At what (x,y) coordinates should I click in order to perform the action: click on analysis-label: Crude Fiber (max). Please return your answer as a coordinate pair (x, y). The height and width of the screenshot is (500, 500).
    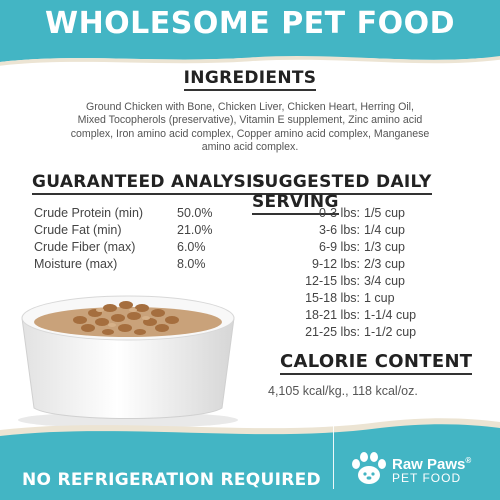
    Looking at the image, I should click on (85, 247).